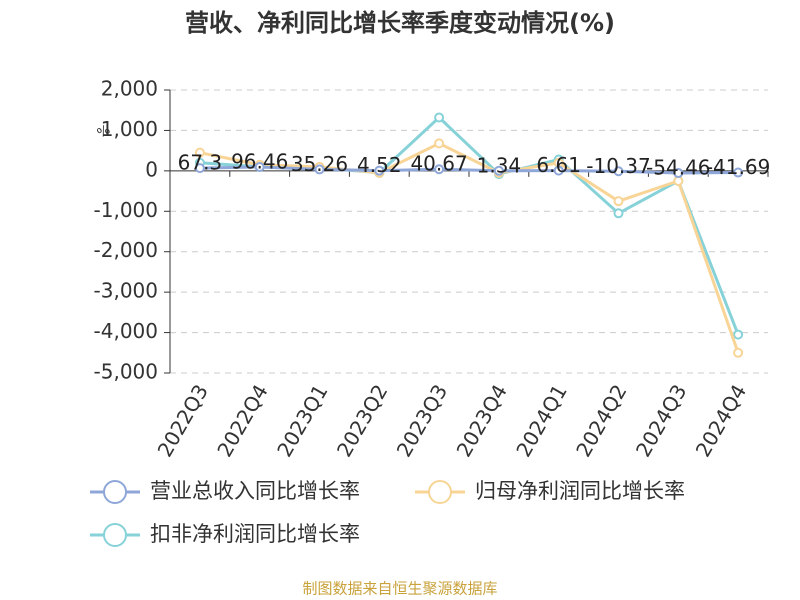 The width and height of the screenshot is (800, 600). I want to click on series-line, so click(469, 170).